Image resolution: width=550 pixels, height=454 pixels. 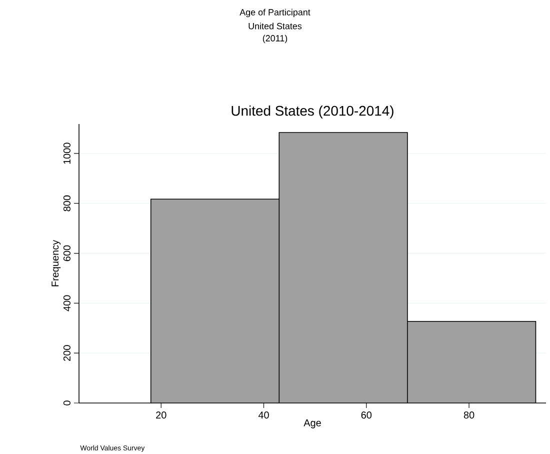 I want to click on x-tick-label: 60, so click(x=366, y=415).